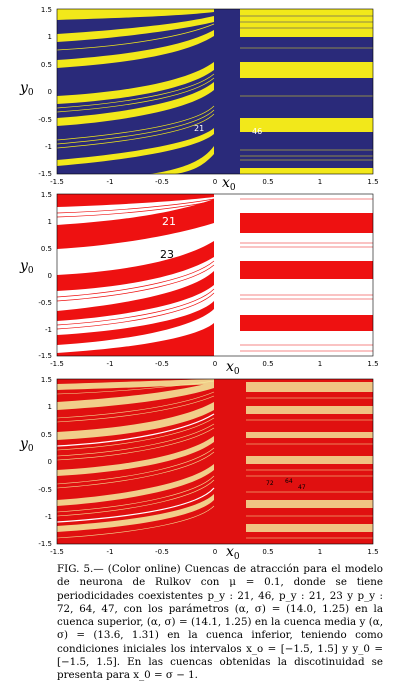  I want to click on caption-label: FIG. 5.—, so click(80, 569).